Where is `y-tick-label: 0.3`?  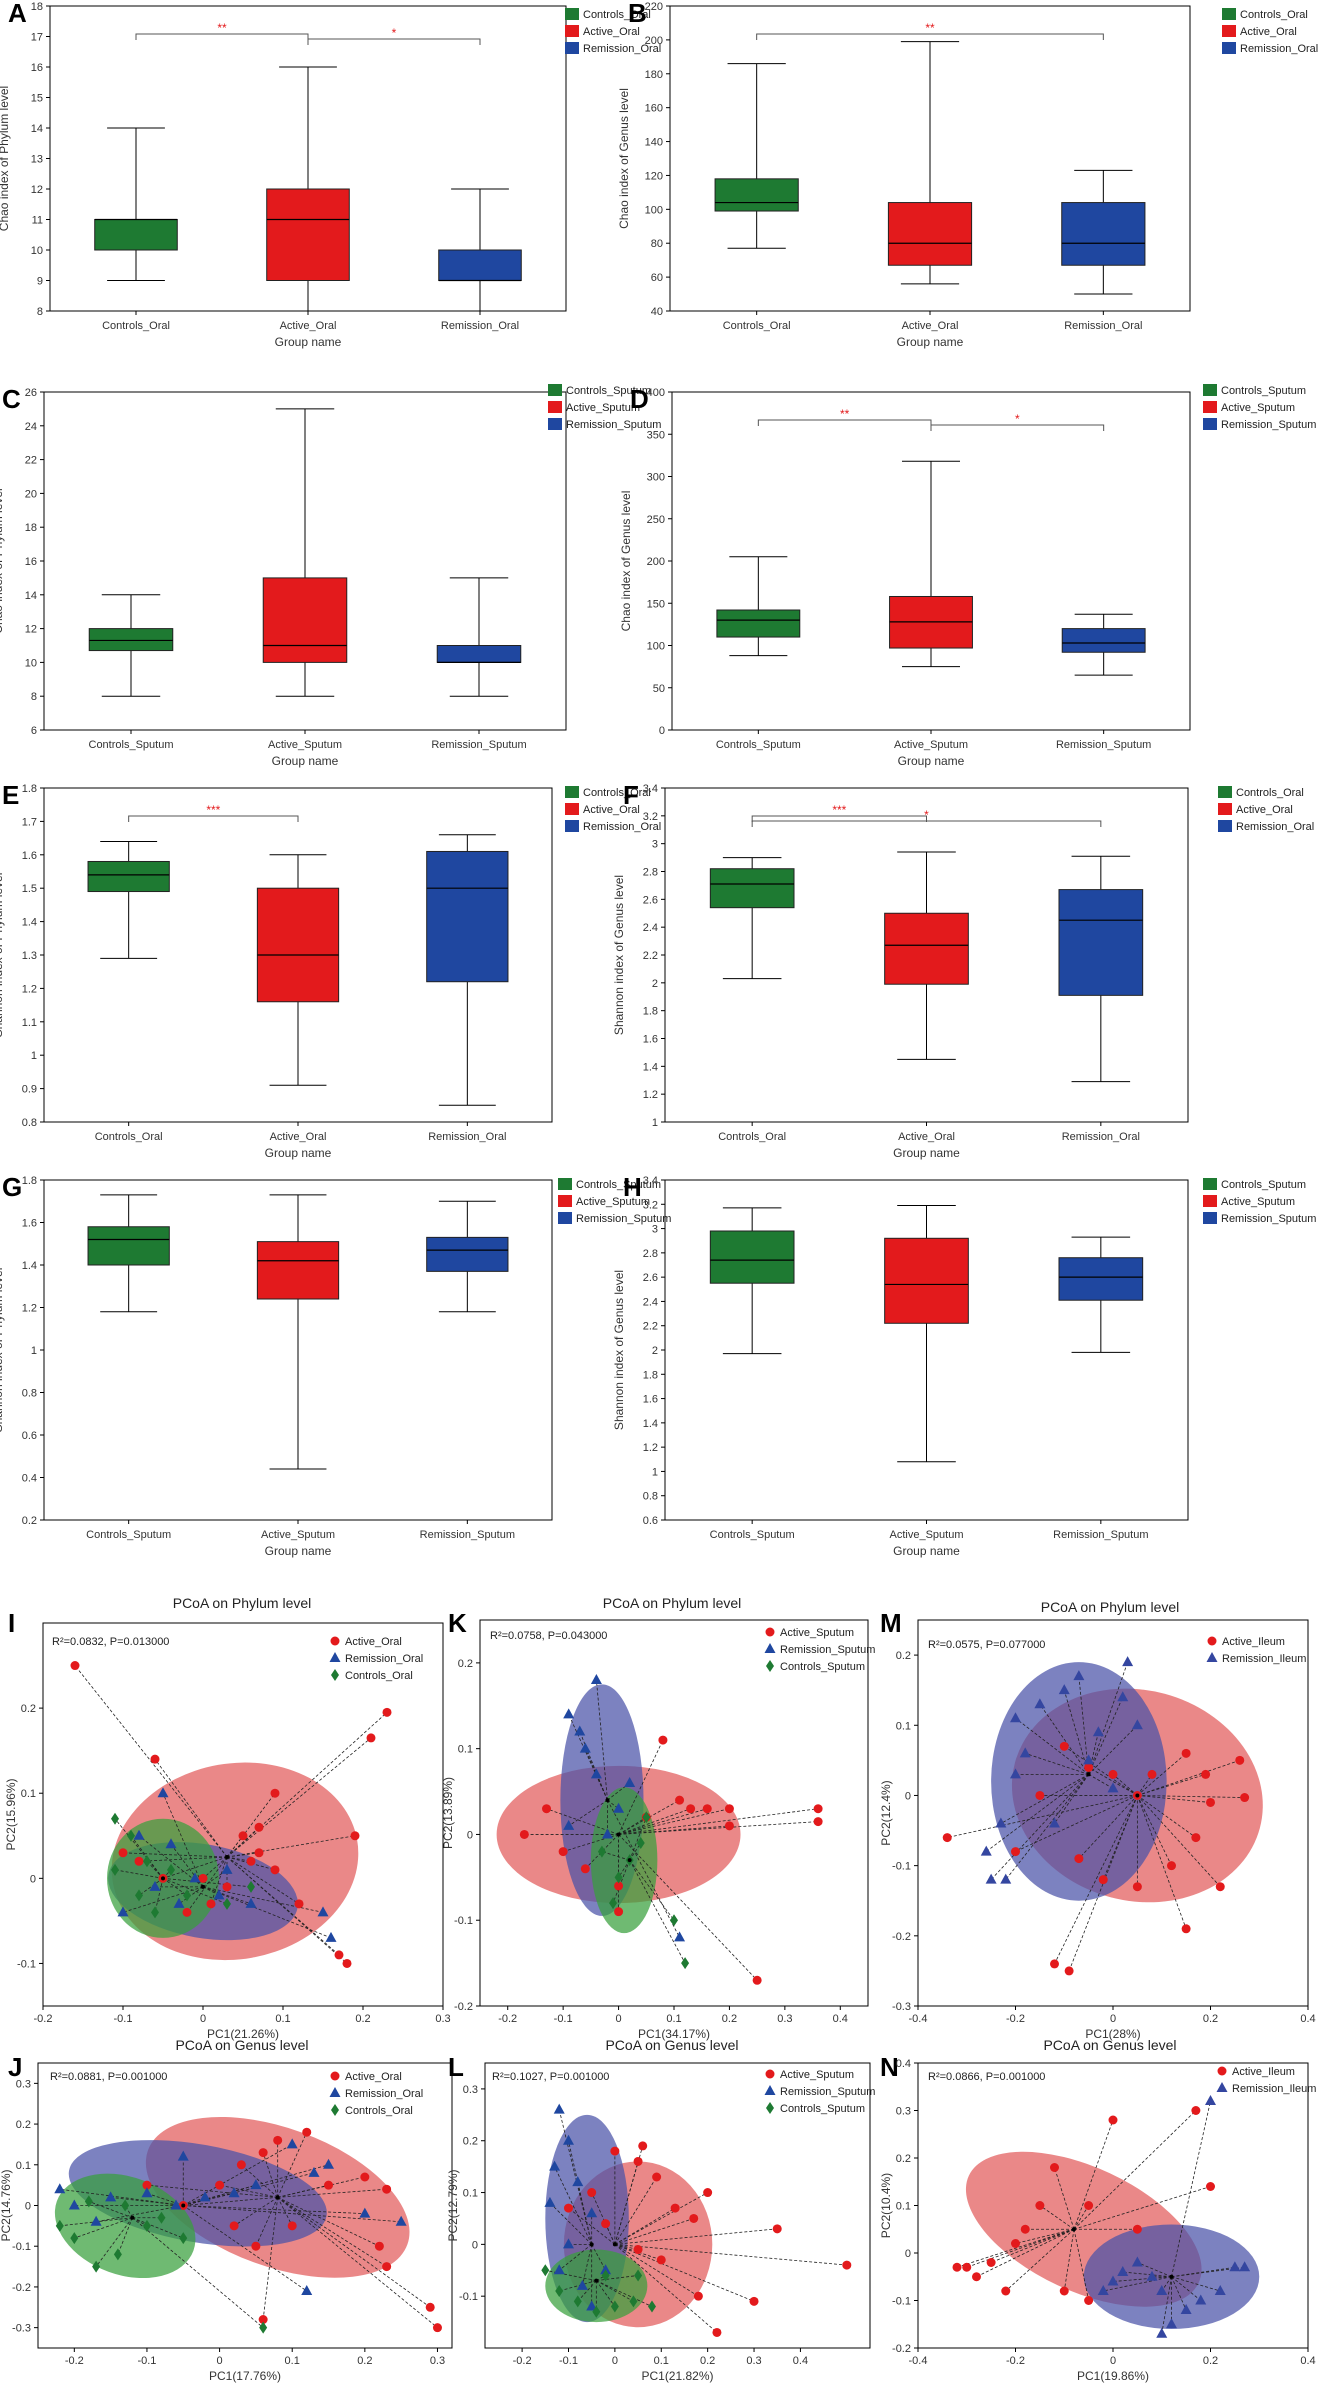 y-tick-label: 0.3 is located at coordinates (23, 2084).